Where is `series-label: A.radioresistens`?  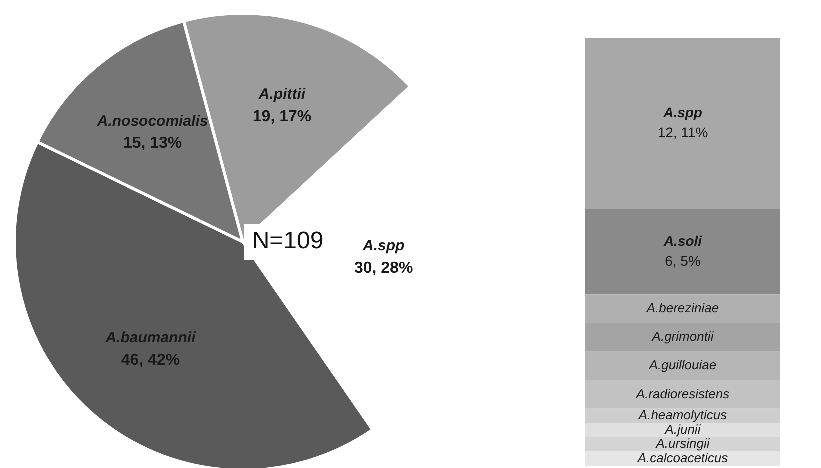 series-label: A.radioresistens is located at coordinates (682, 394).